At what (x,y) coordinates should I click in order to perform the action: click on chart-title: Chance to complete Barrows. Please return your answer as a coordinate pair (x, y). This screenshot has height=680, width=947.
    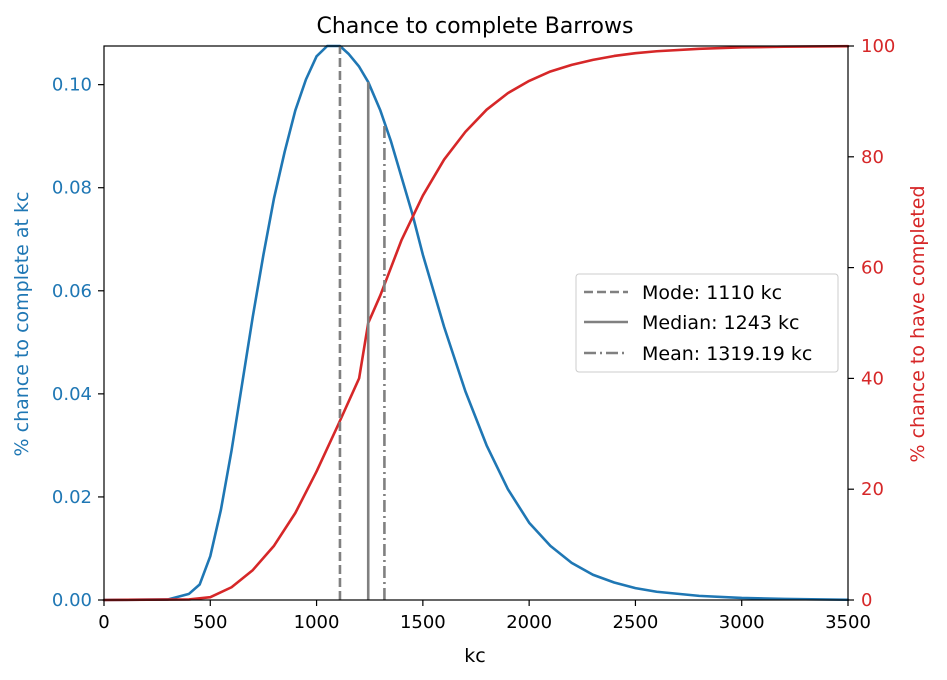
    Looking at the image, I should click on (475, 26).